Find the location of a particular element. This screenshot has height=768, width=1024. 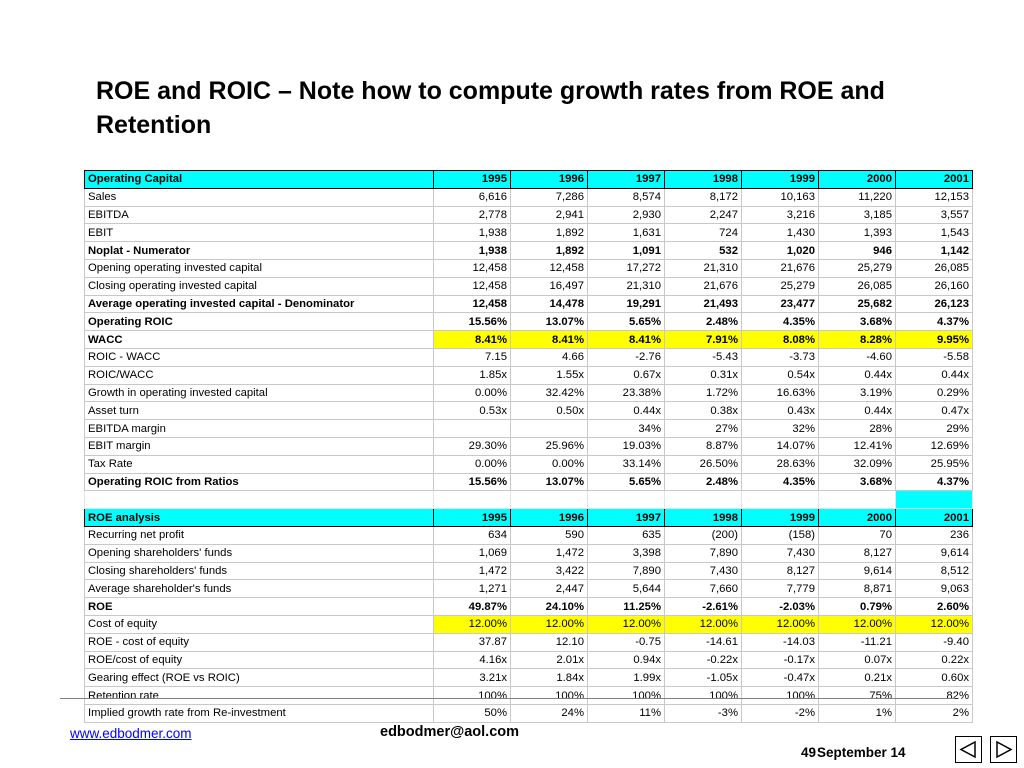

table-cell: 29% is located at coordinates (934, 428).